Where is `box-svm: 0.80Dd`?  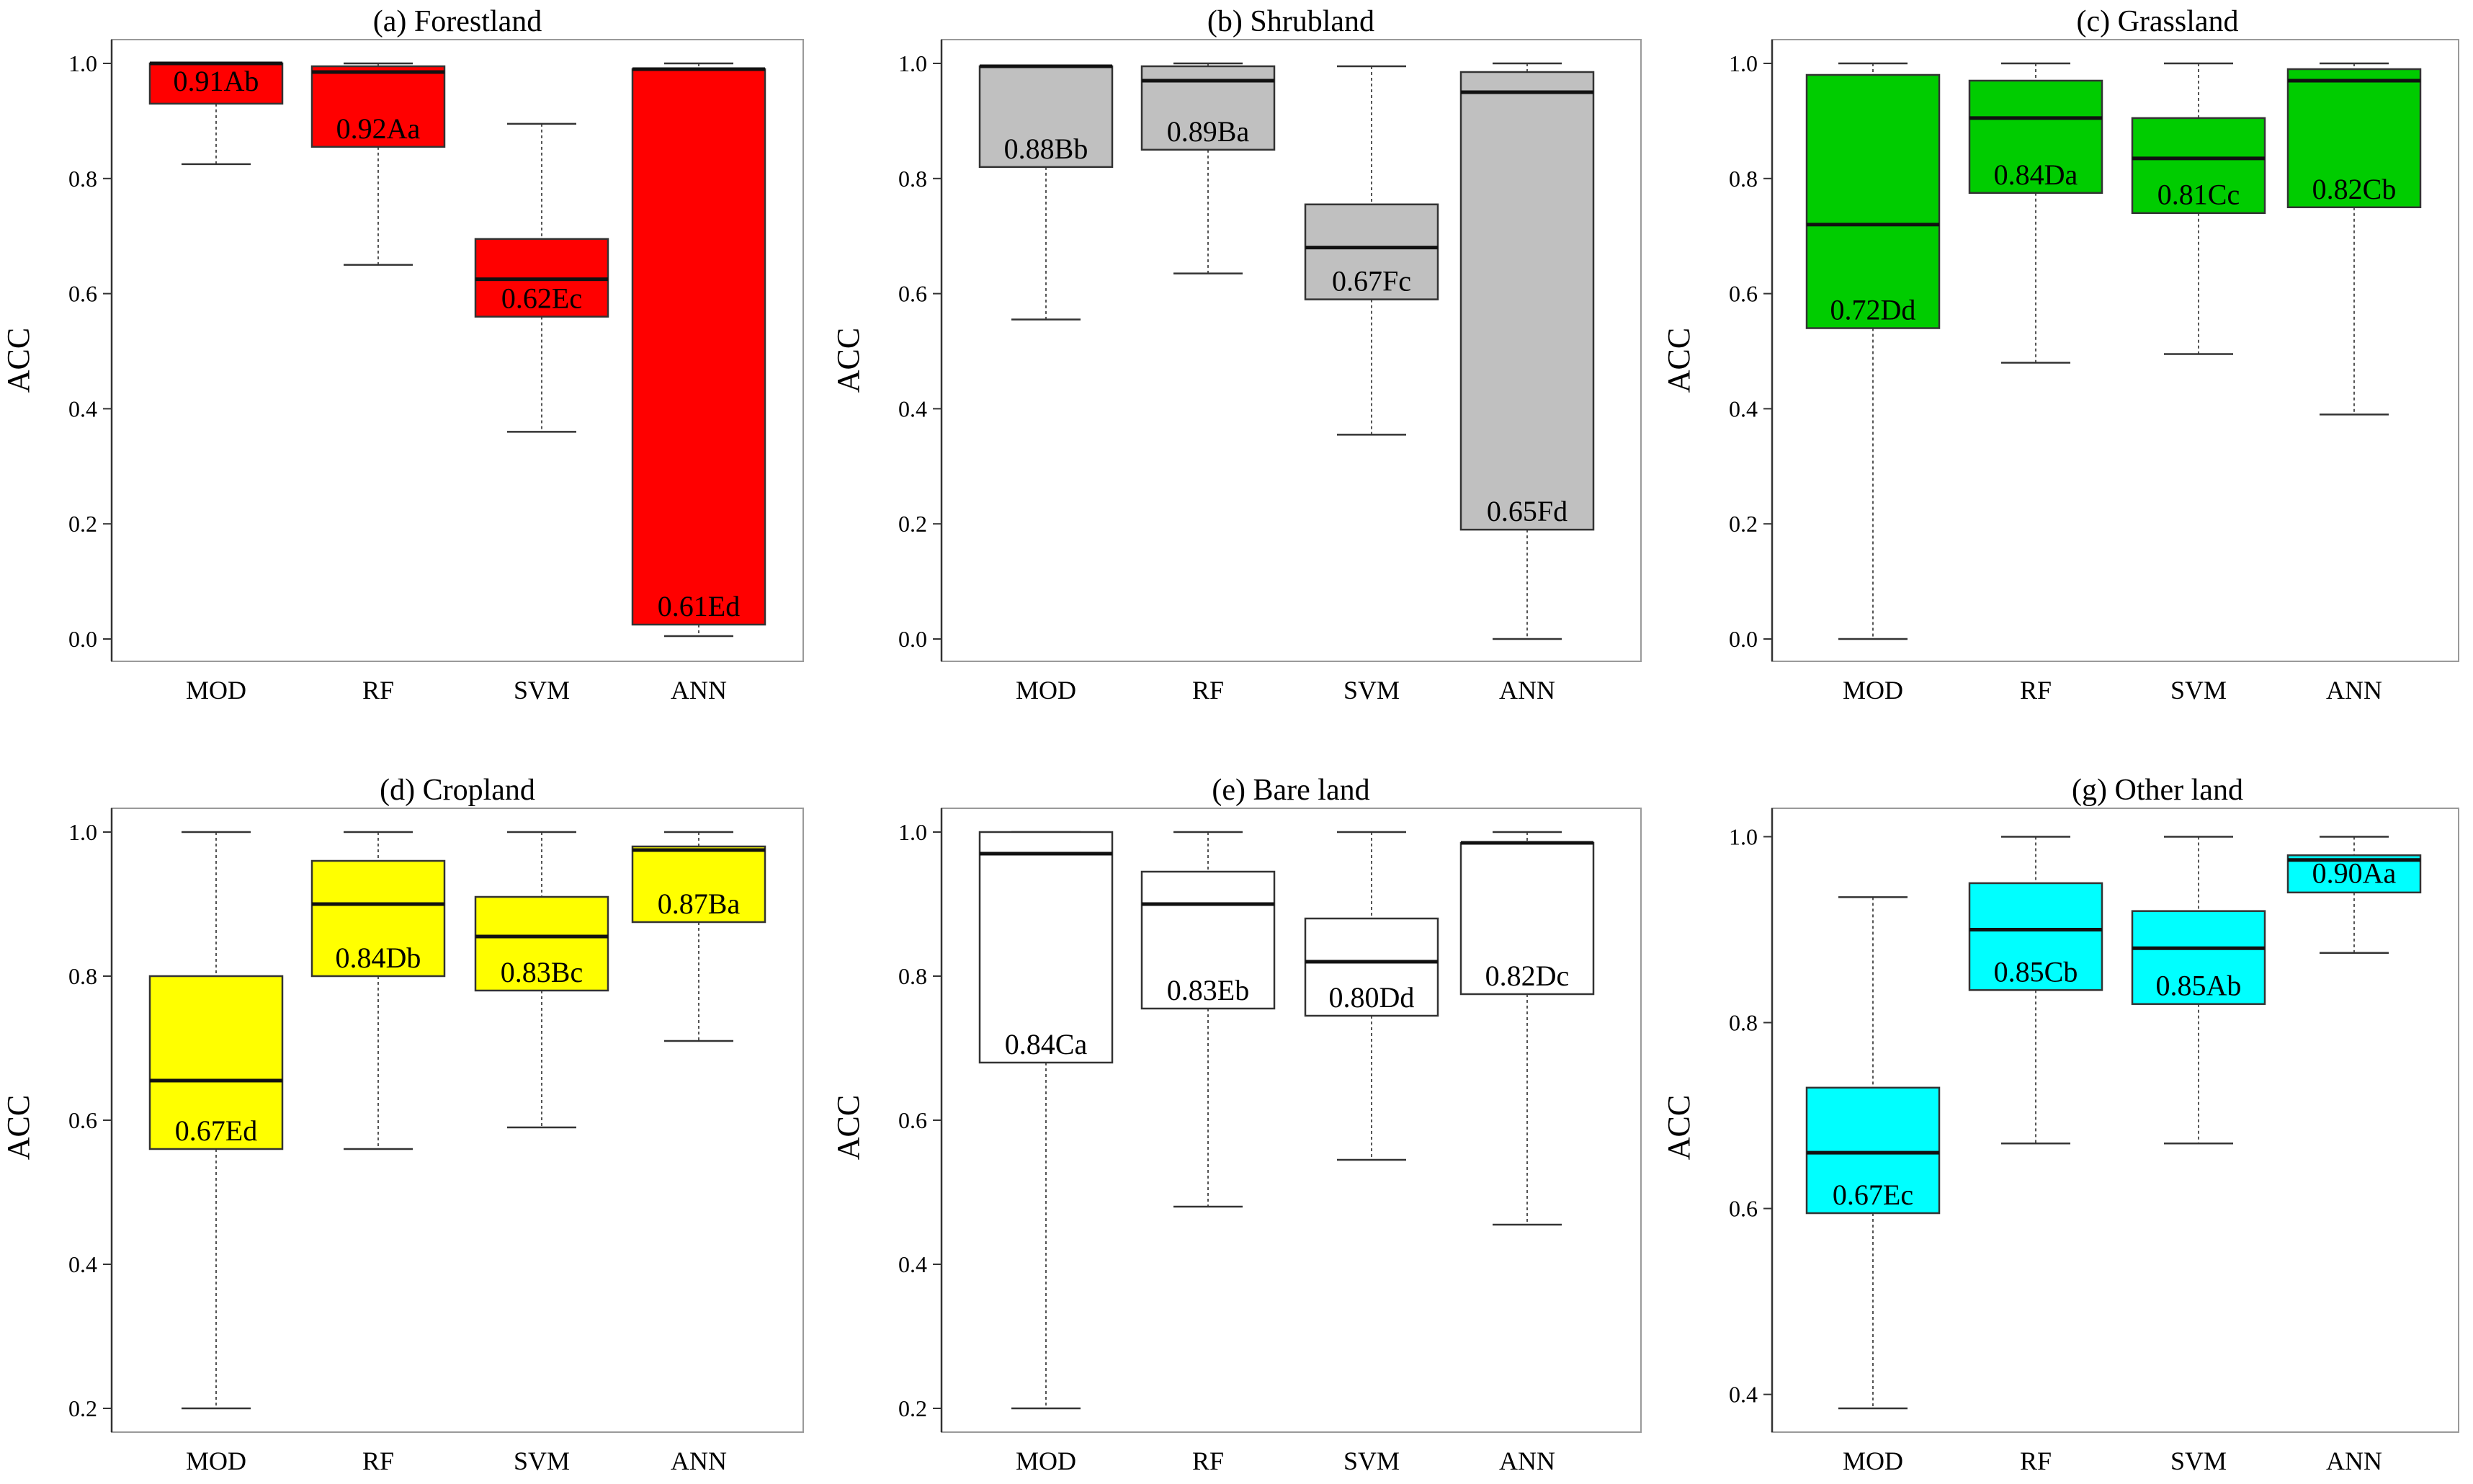 box-svm: 0.80Dd is located at coordinates (1371, 996).